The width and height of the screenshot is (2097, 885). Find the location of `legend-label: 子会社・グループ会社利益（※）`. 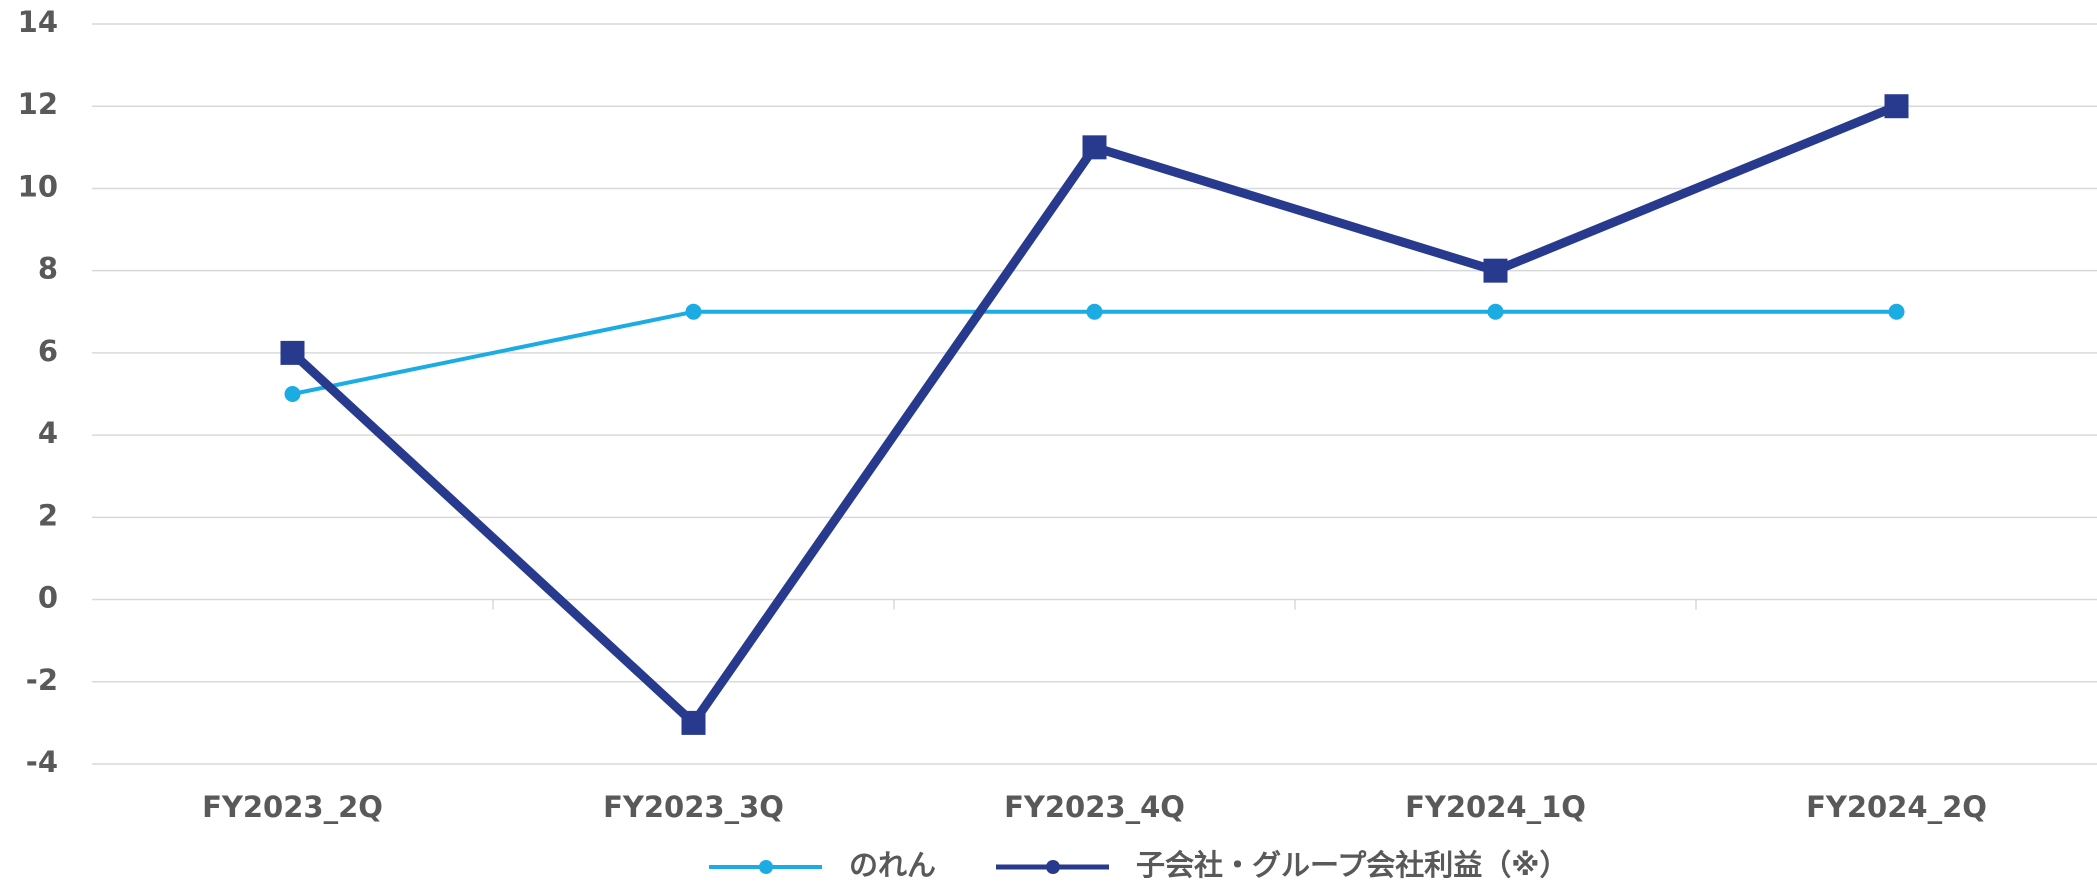

legend-label: 子会社・グループ会社利益（※） is located at coordinates (1352, 865).